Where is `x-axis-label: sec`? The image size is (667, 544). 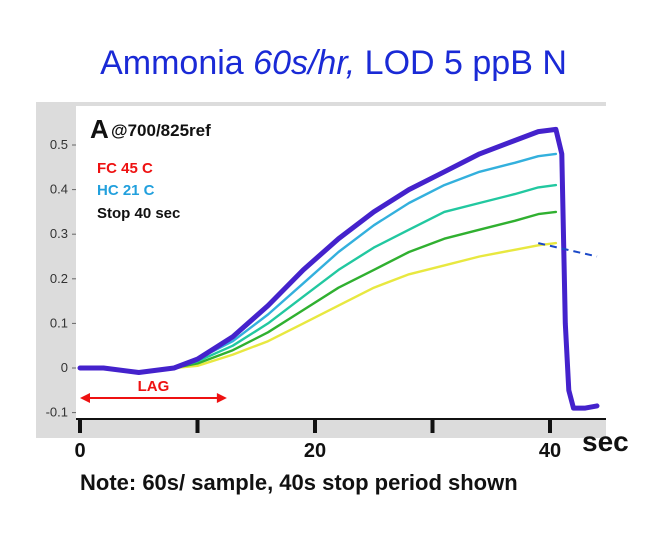 x-axis-label: sec is located at coordinates (605, 441).